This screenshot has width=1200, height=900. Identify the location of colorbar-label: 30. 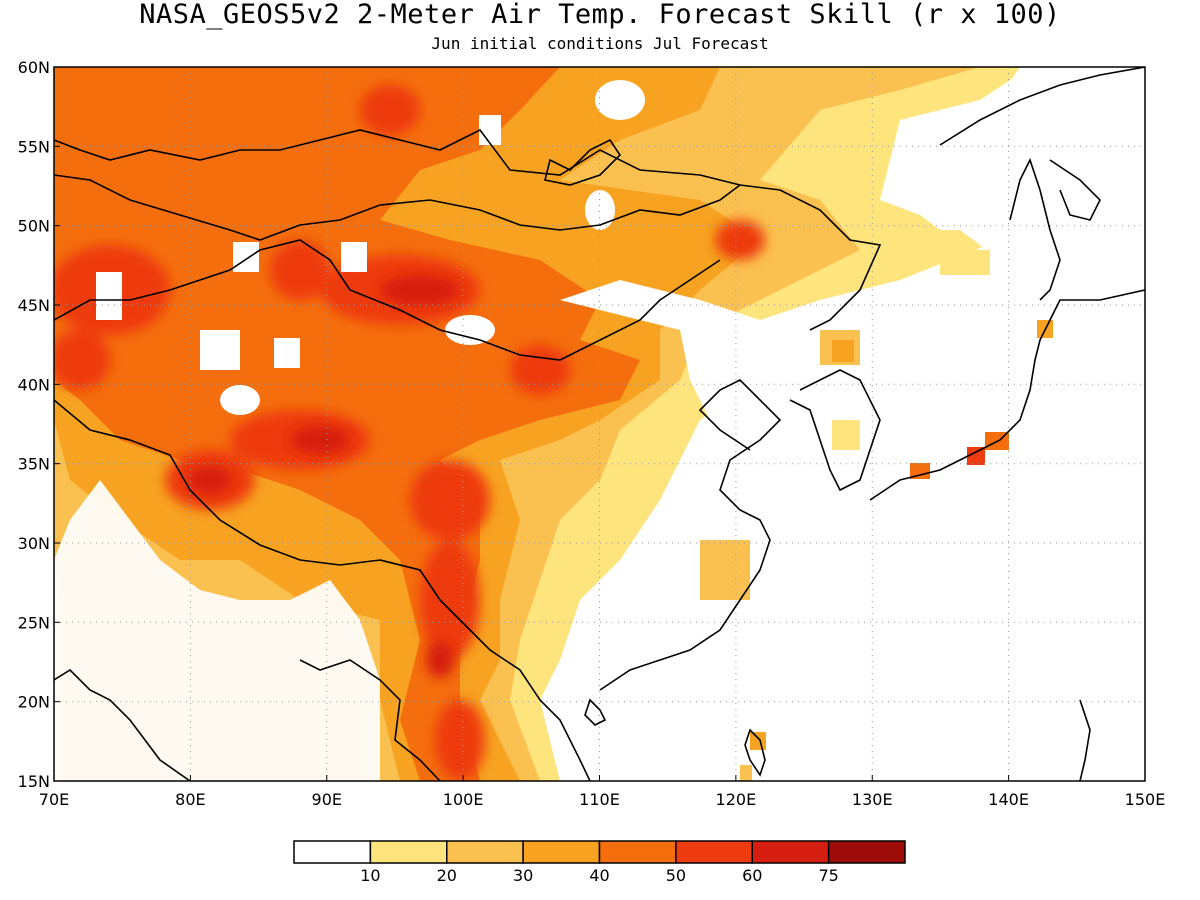
(523, 875).